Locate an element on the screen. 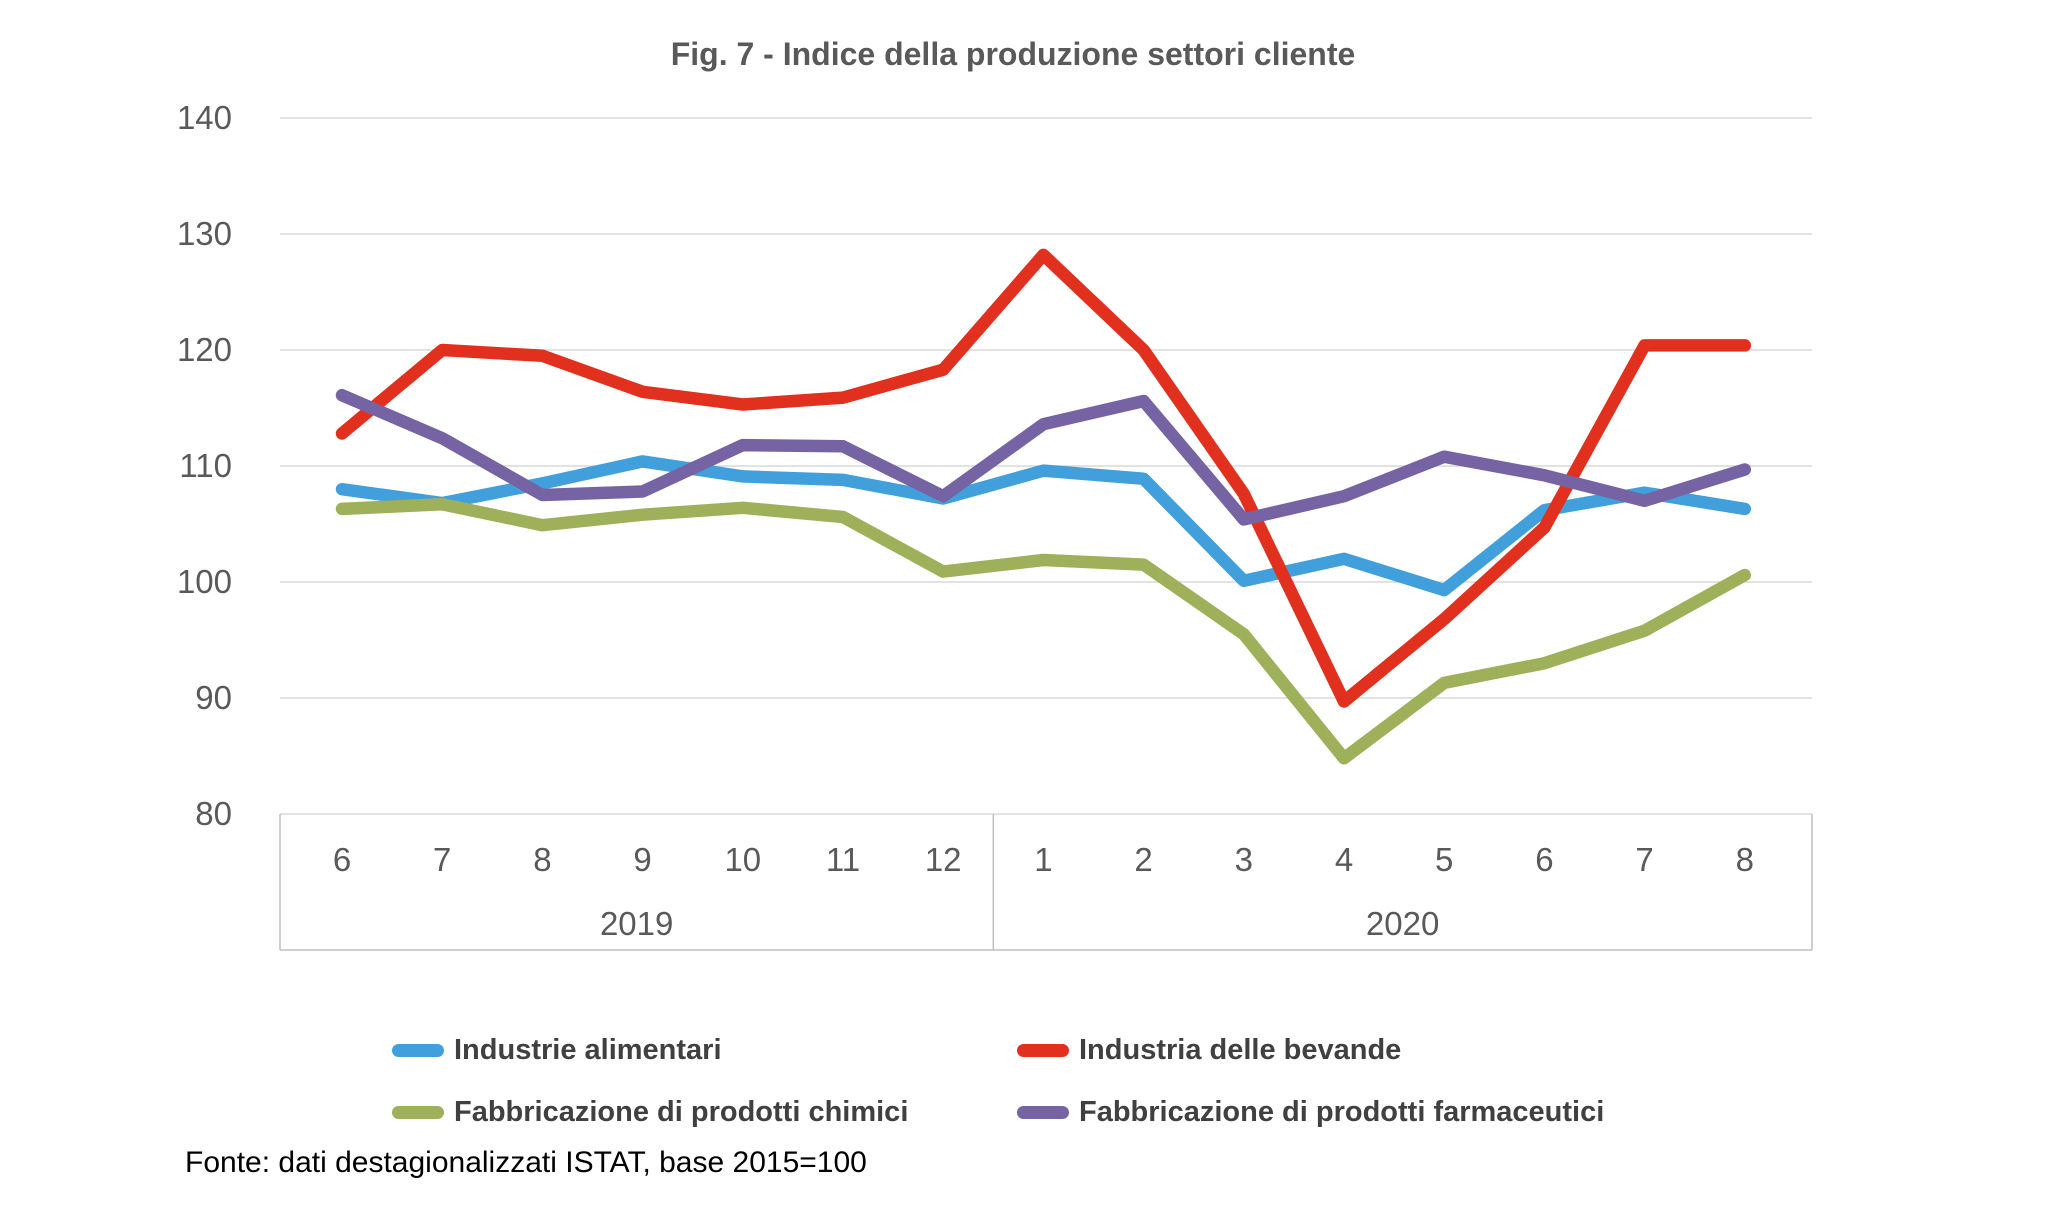 The image size is (2068, 1208). x-axis-tick-0: 6 is located at coordinates (342, 859).